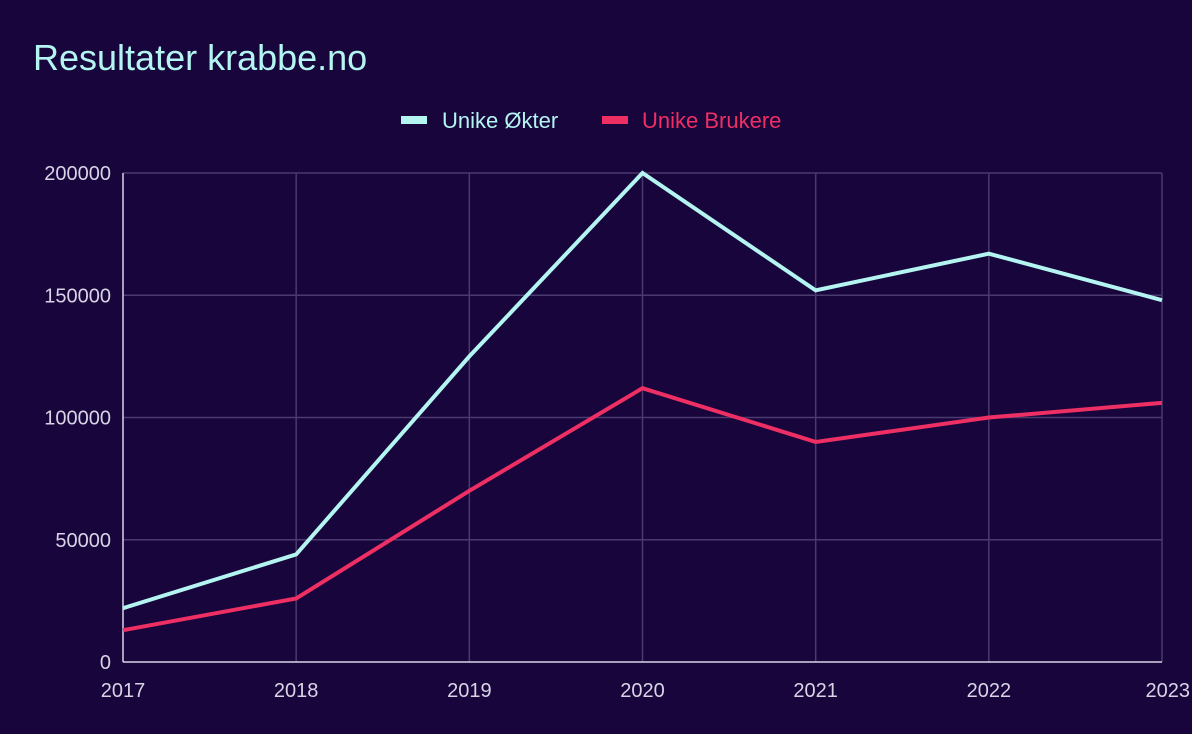 Image resolution: width=1192 pixels, height=734 pixels. Describe the element at coordinates (711, 120) in the screenshot. I see `legend-label-1: Unike Brukere` at that location.